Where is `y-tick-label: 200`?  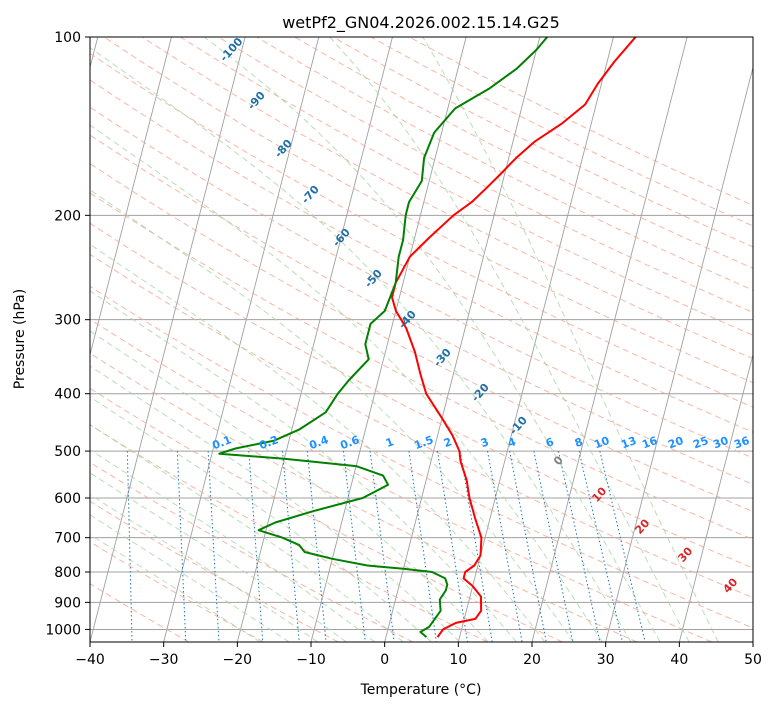
y-tick-label: 200 is located at coordinates (67, 216).